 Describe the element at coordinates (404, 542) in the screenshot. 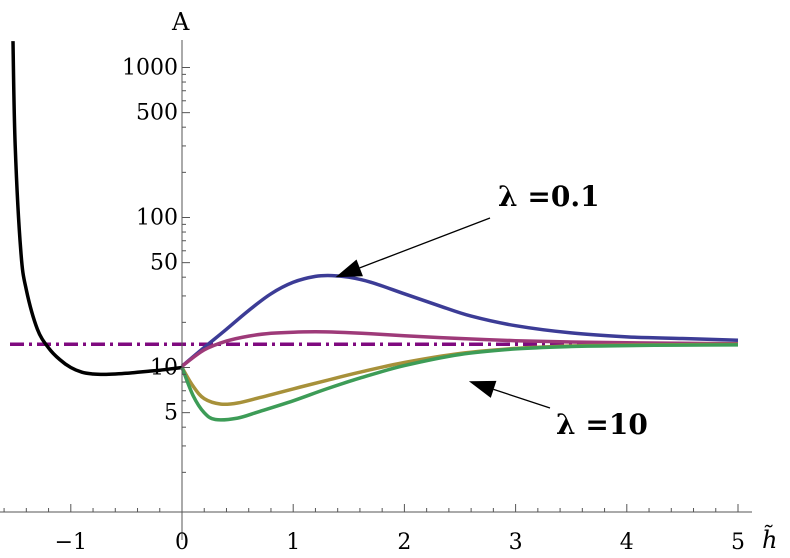

I see `x-tick-label: 2` at that location.